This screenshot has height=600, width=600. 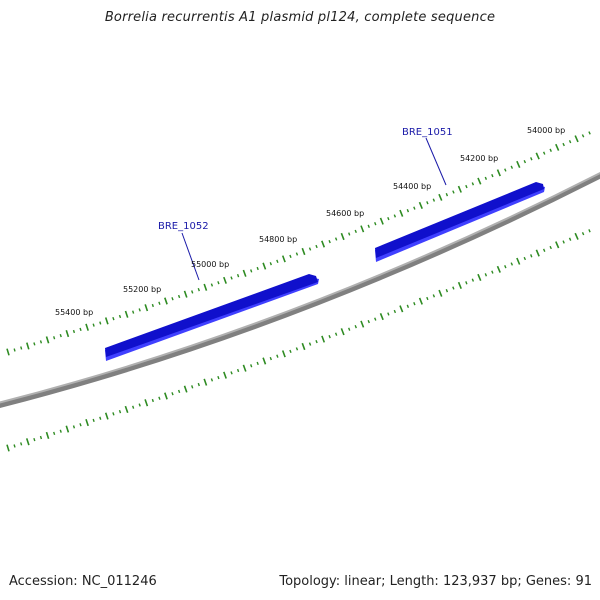 What do you see at coordinates (427, 132) in the screenshot?
I see `gene-label-bre-1051: BRE_1051` at bounding box center [427, 132].